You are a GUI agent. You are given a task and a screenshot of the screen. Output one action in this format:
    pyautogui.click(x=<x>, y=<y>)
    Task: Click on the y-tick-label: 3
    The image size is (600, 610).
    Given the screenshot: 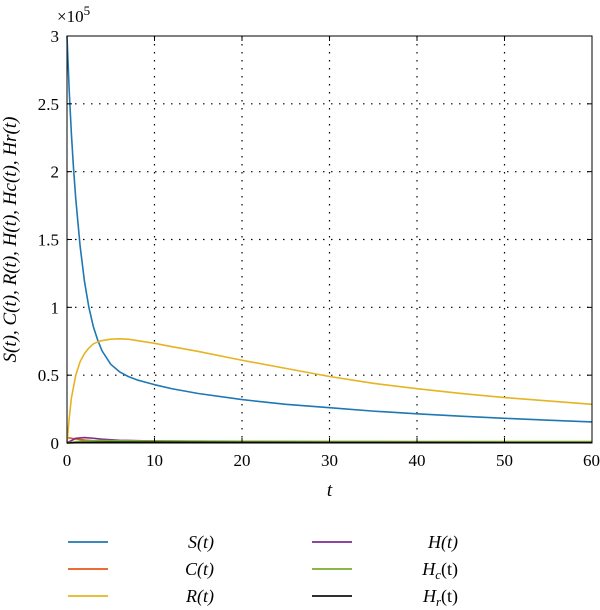 What is the action you would take?
    pyautogui.click(x=55, y=36)
    